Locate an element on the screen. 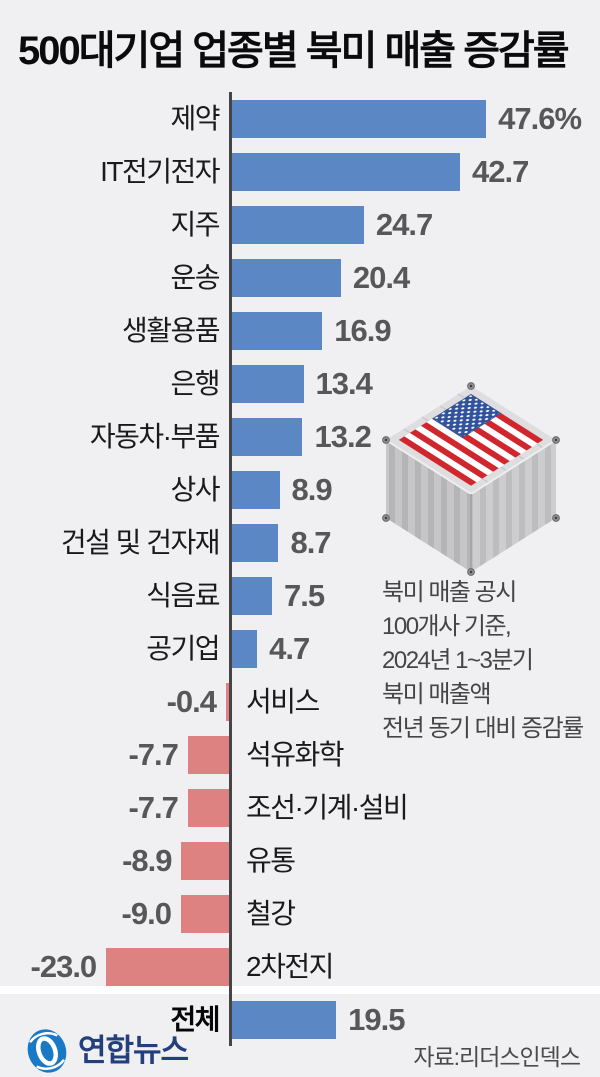 The width and height of the screenshot is (600, 1077). value-label: 16.9 is located at coordinates (362, 330).